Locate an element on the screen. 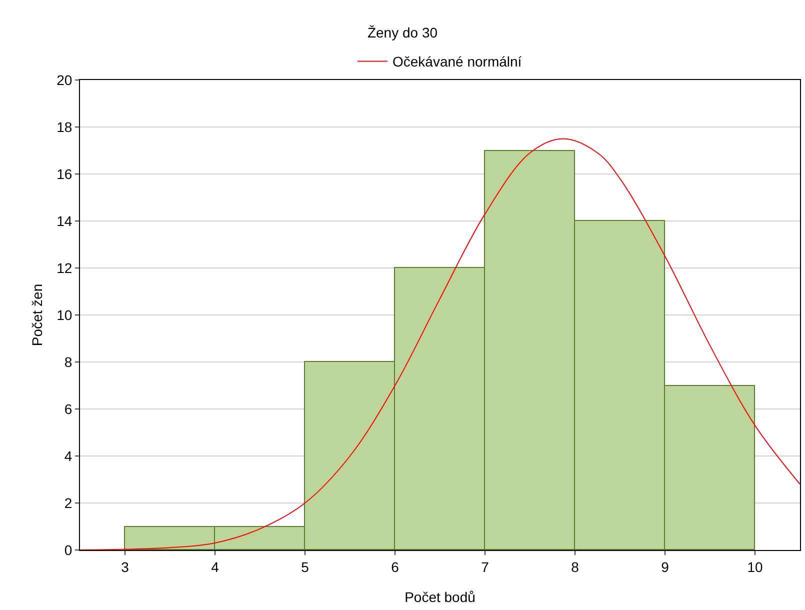  y-tick-label: 16 is located at coordinates (64, 174).